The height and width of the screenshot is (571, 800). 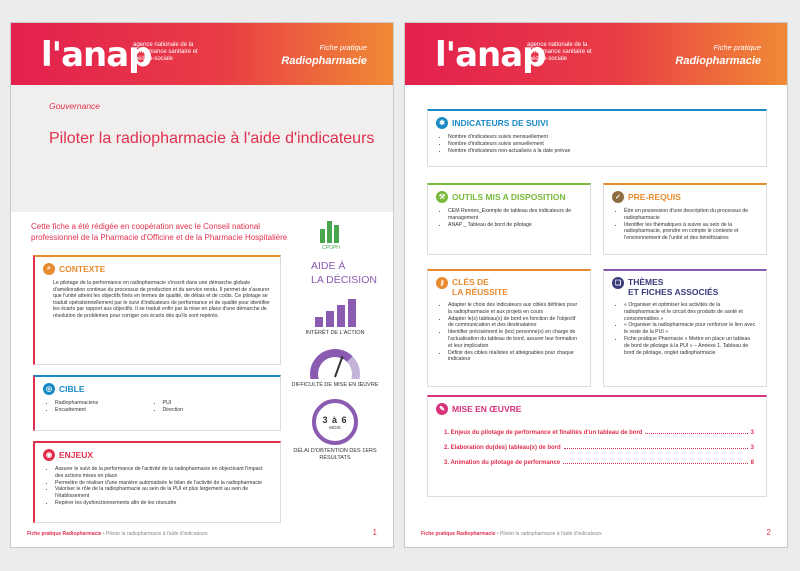 I want to click on outils-heading: ⚒ OUTILS MIS A DISPOSITION, so click(x=509, y=195).